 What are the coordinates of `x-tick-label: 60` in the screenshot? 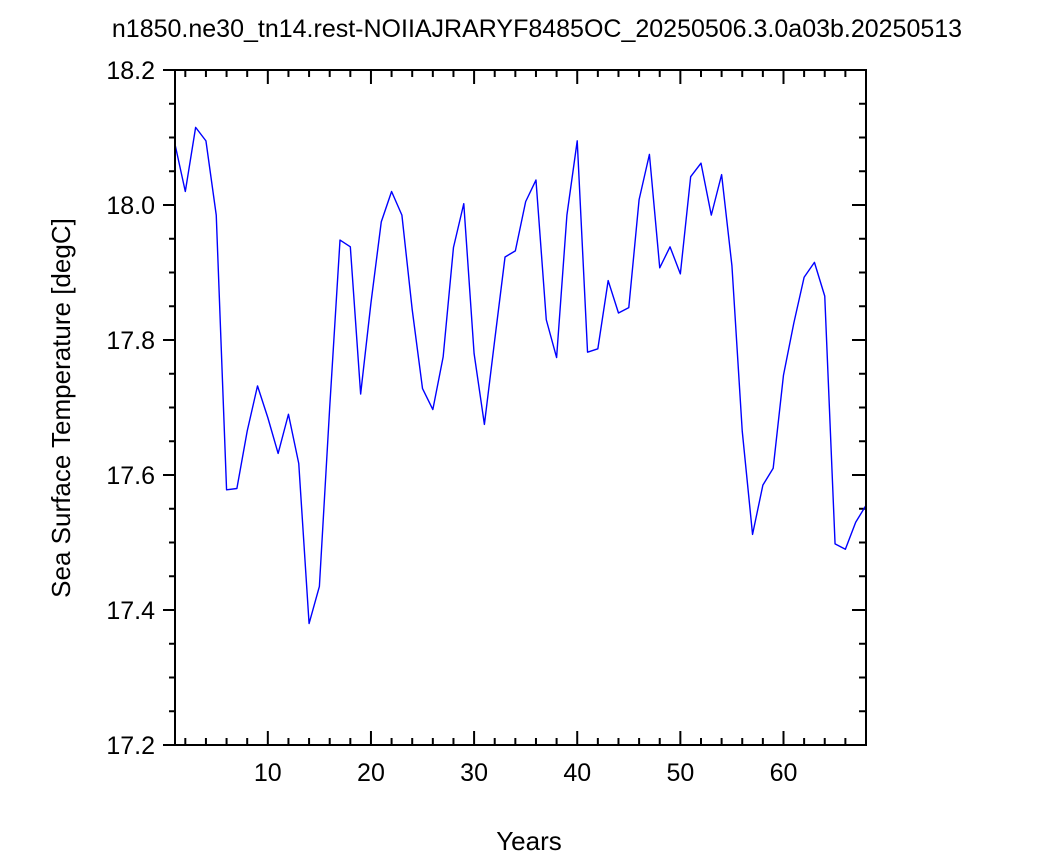 It's located at (784, 773).